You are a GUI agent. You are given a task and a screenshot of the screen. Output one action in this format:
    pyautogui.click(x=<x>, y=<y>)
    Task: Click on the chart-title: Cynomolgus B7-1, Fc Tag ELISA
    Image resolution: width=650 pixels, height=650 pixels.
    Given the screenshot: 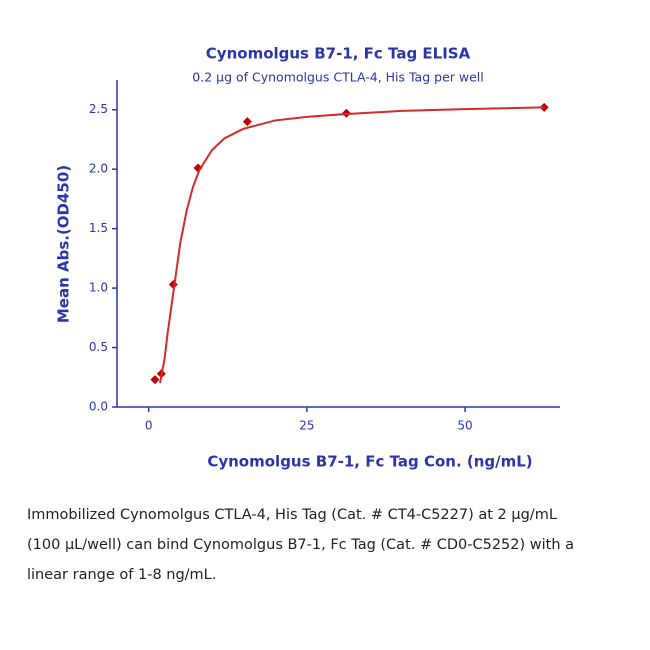 What is the action you would take?
    pyautogui.click(x=338, y=54)
    